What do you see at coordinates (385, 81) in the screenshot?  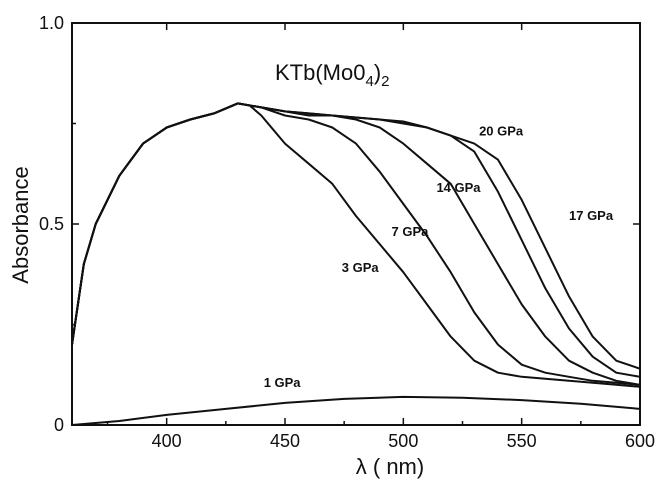 I see `title-subscript-2: 2` at bounding box center [385, 81].